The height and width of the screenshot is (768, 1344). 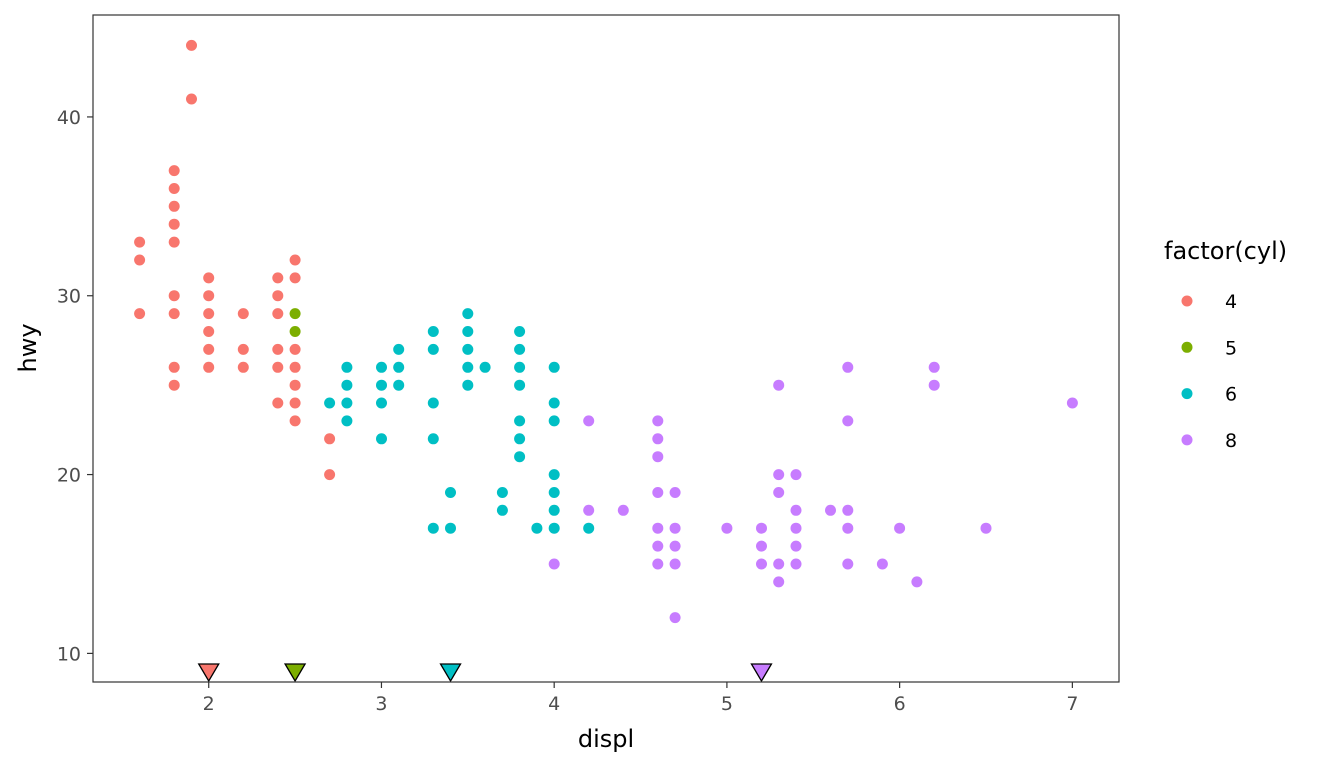 I want to click on y-tick-label: 30, so click(x=69, y=297).